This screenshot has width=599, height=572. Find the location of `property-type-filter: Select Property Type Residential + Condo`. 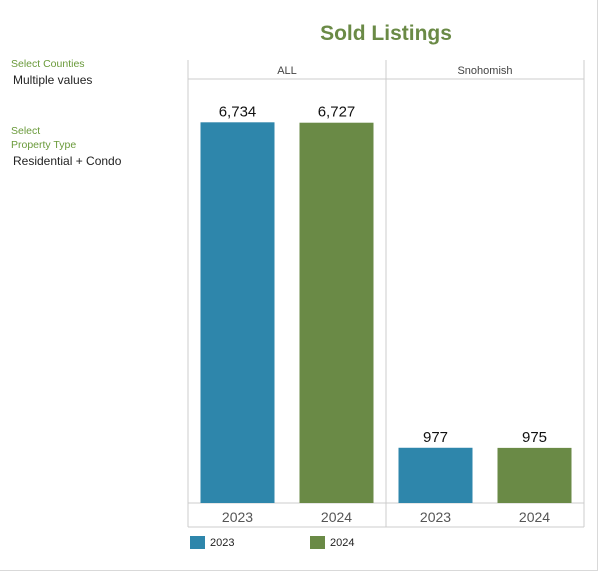

property-type-filter: Select Property Type Residential + Condo is located at coordinates (96, 146).